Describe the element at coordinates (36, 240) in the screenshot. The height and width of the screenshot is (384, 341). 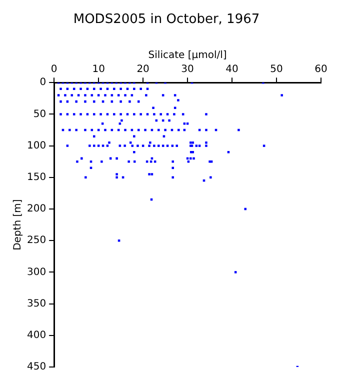
I see `y-tick-label: 250` at that location.